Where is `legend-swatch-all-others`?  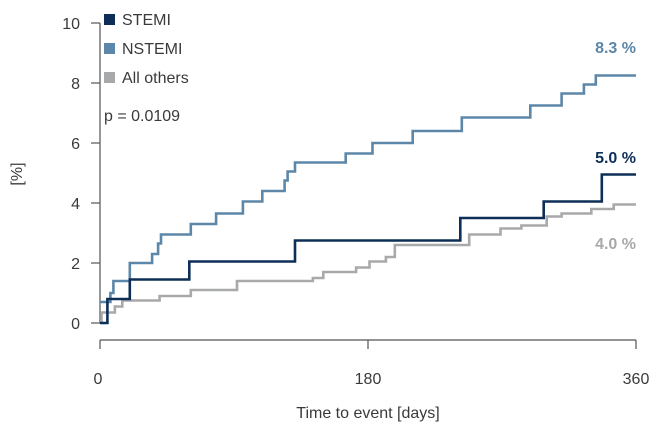 legend-swatch-all-others is located at coordinates (109, 77).